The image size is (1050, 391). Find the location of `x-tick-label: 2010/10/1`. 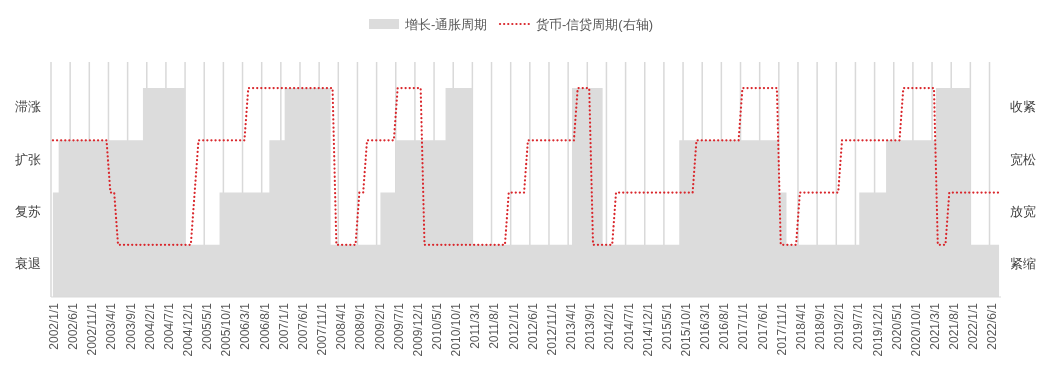

x-tick-label: 2010/10/1 is located at coordinates (456, 329).